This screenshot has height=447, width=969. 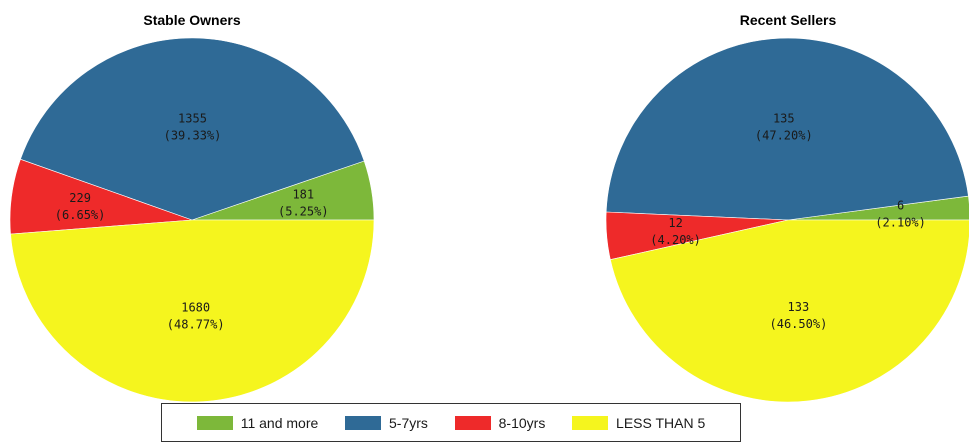 What do you see at coordinates (472, 422) in the screenshot?
I see `legend-swatch-8-10yrs` at bounding box center [472, 422].